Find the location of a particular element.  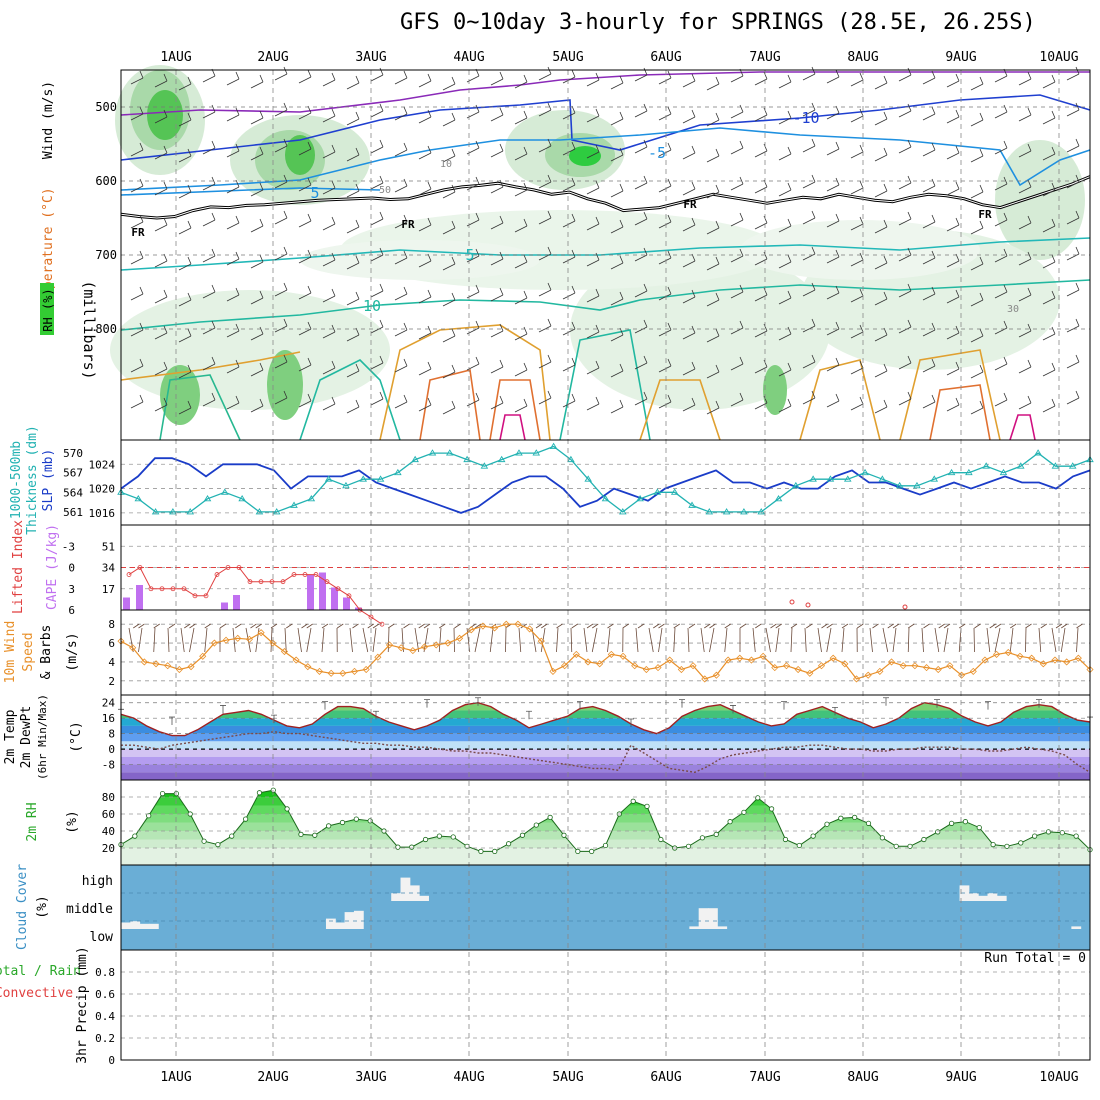

day-label-top: 3AUG is located at coordinates (370, 57).